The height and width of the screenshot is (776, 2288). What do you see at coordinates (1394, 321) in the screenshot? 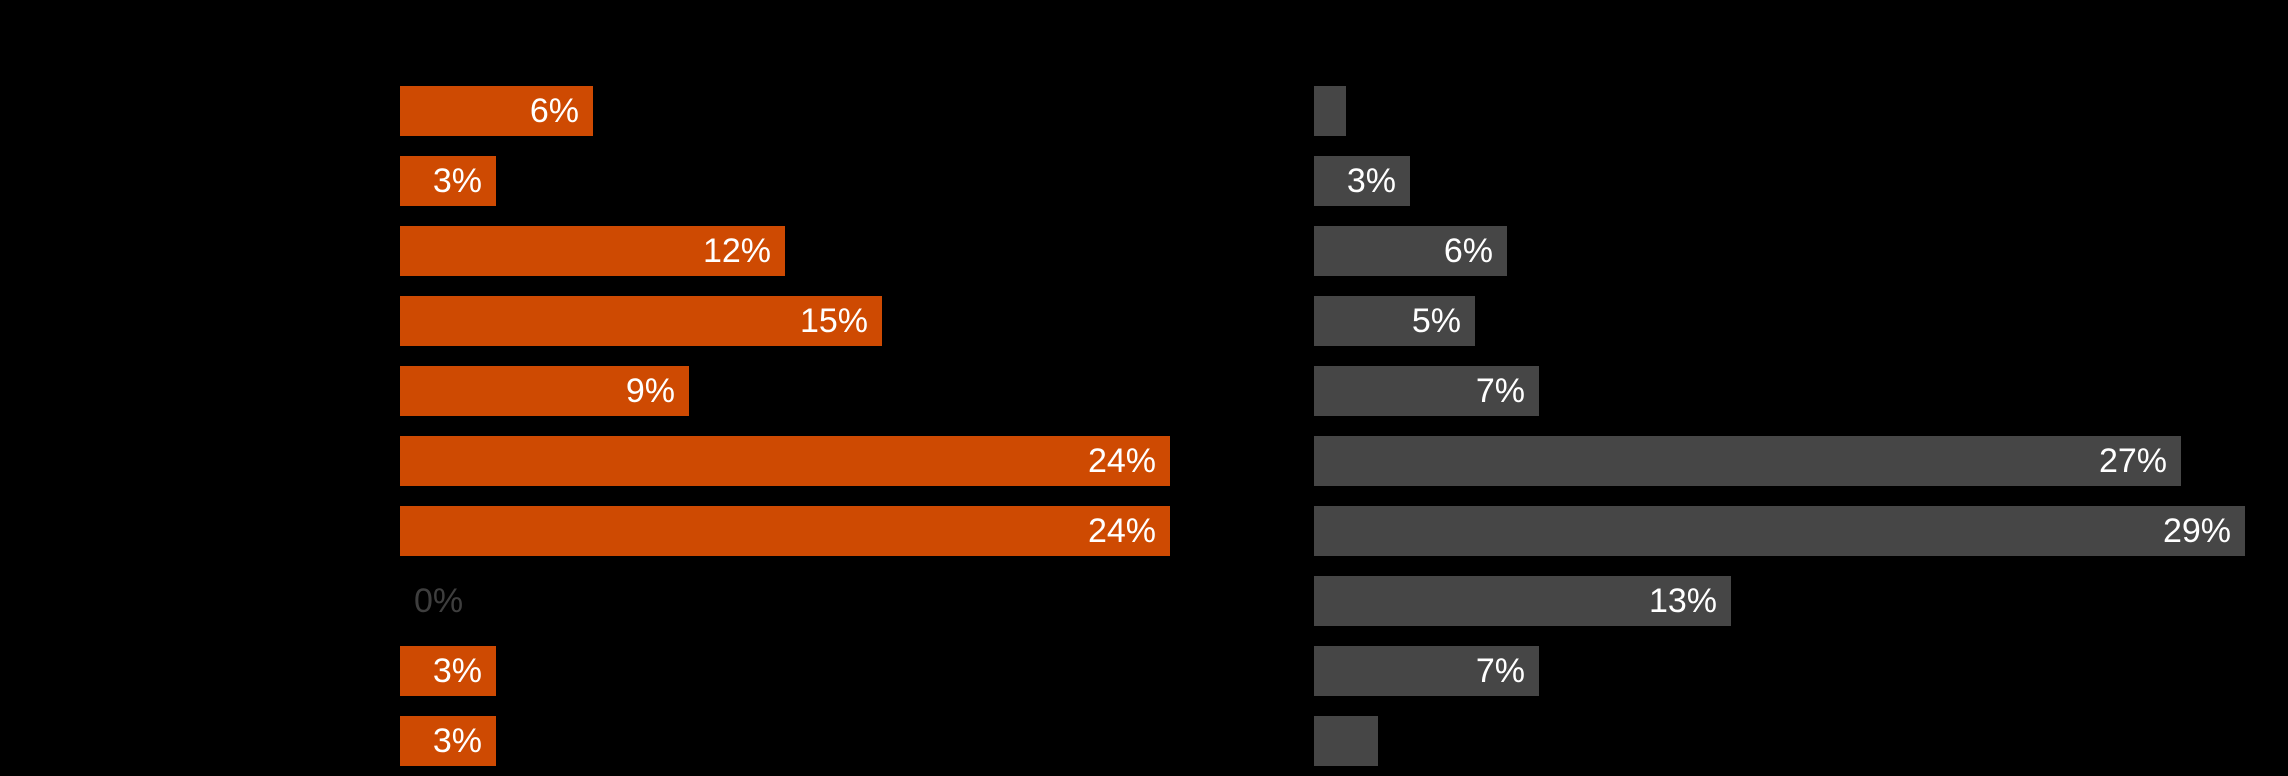
I see `right-gray-series-bar: 5%` at bounding box center [1394, 321].